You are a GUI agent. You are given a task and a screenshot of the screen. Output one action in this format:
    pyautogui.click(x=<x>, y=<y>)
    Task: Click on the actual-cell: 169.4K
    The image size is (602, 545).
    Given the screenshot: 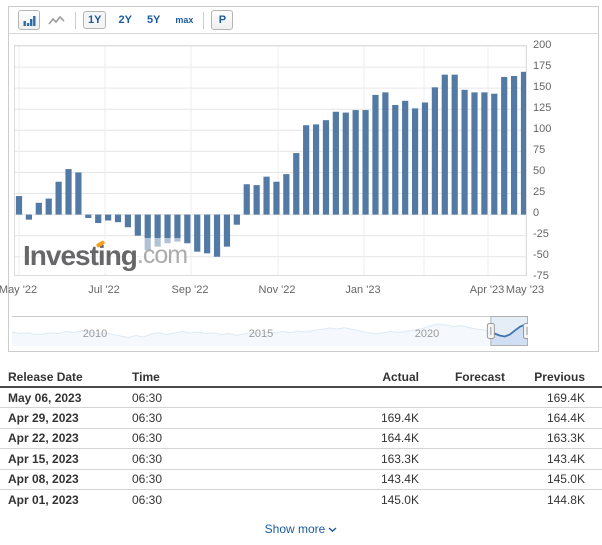 What is the action you would take?
    pyautogui.click(x=325, y=418)
    